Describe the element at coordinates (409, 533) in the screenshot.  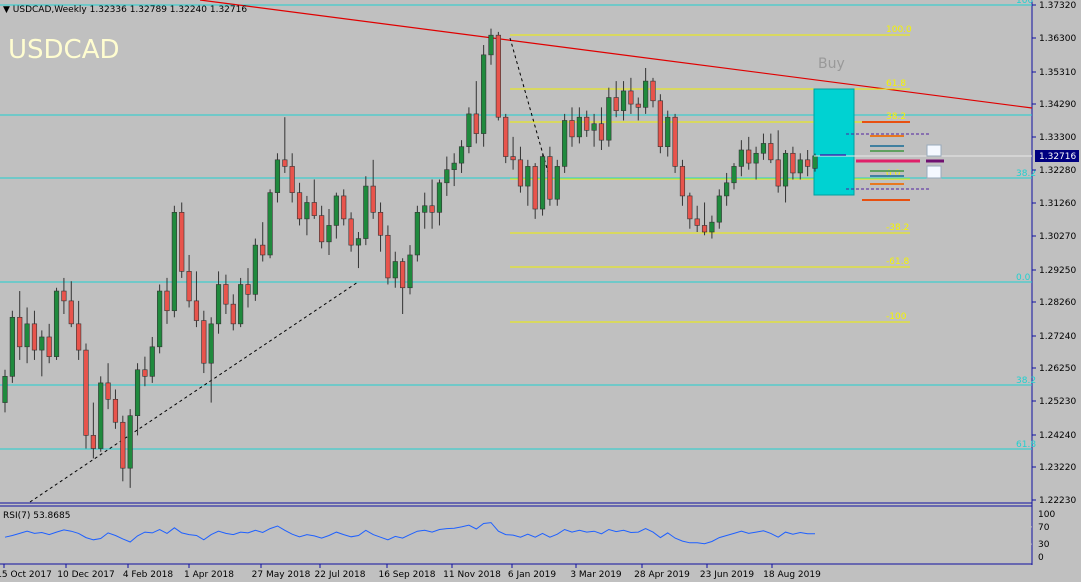
I see `rsi-line` at that location.